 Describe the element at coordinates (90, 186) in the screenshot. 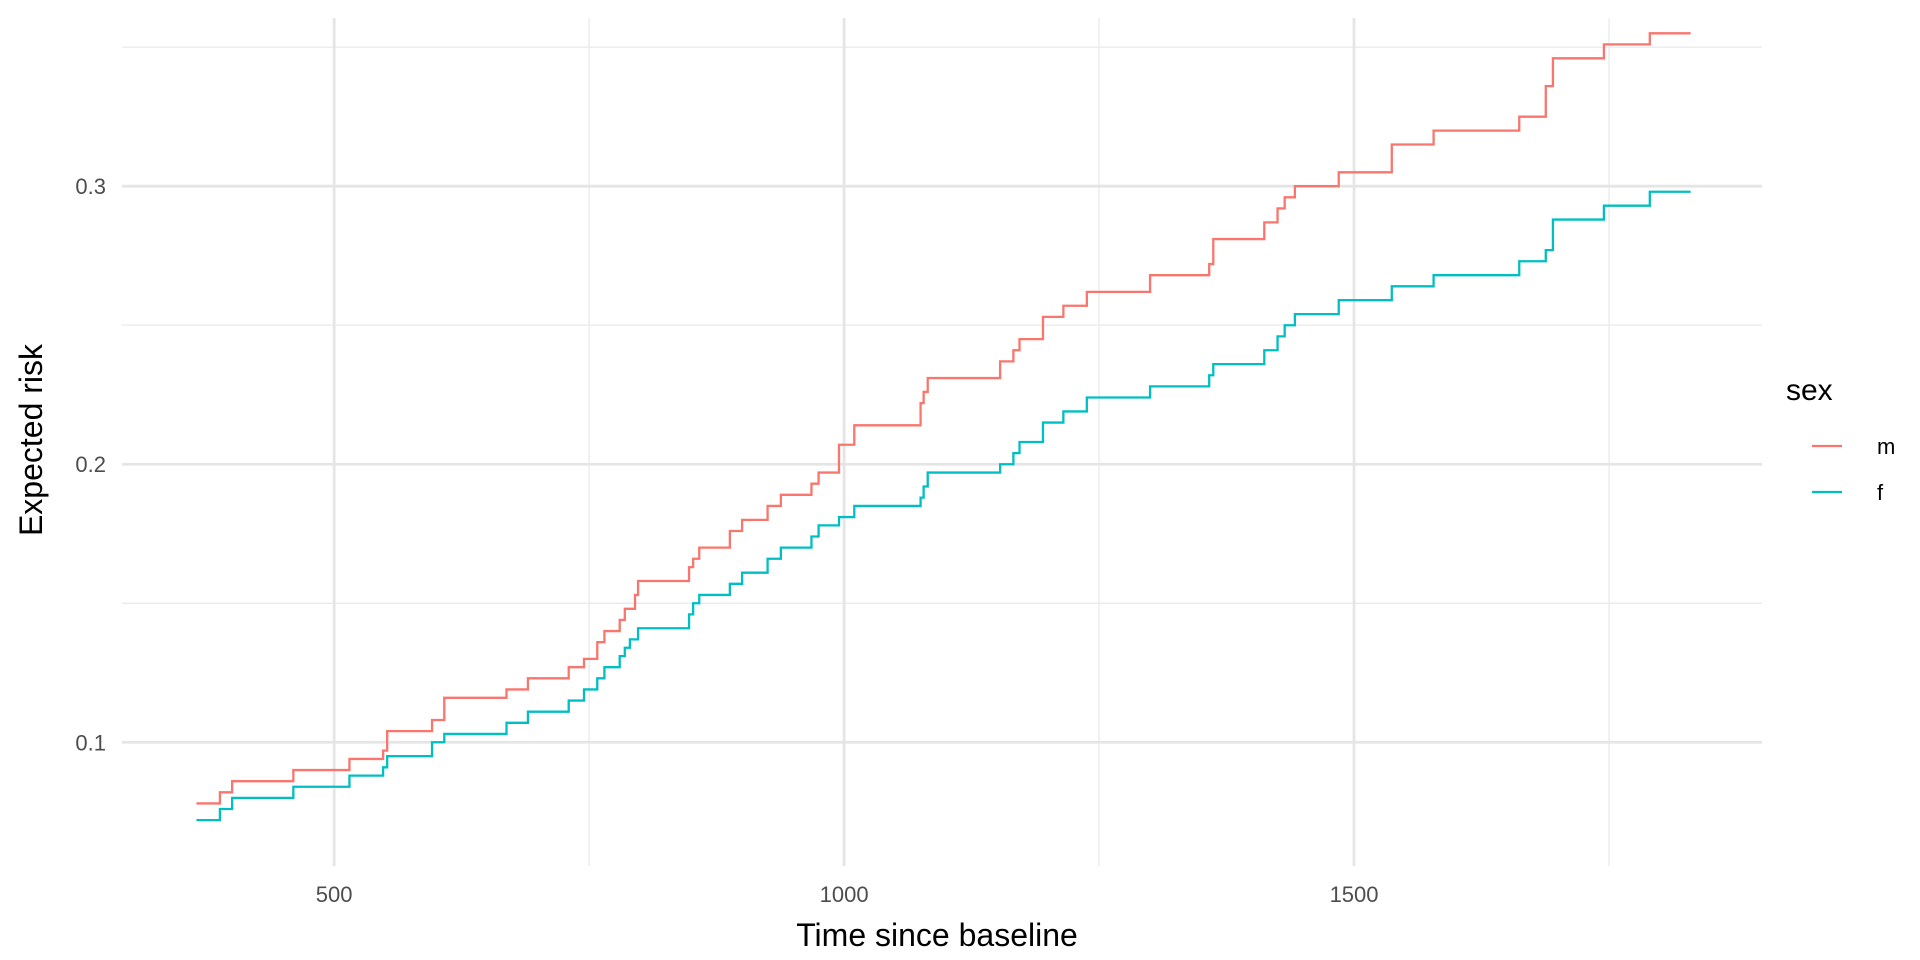

I see `y-tick-label: 0.3` at that location.